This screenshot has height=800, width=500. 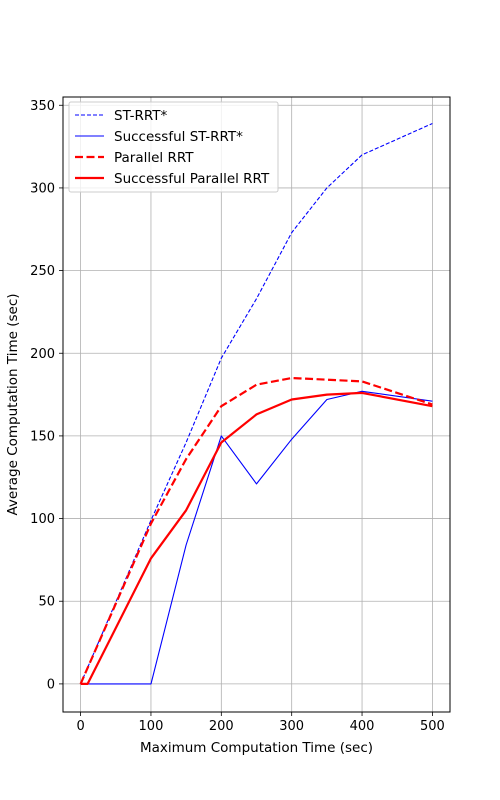 What do you see at coordinates (221, 726) in the screenshot?
I see `x-tick-label: 200` at bounding box center [221, 726].